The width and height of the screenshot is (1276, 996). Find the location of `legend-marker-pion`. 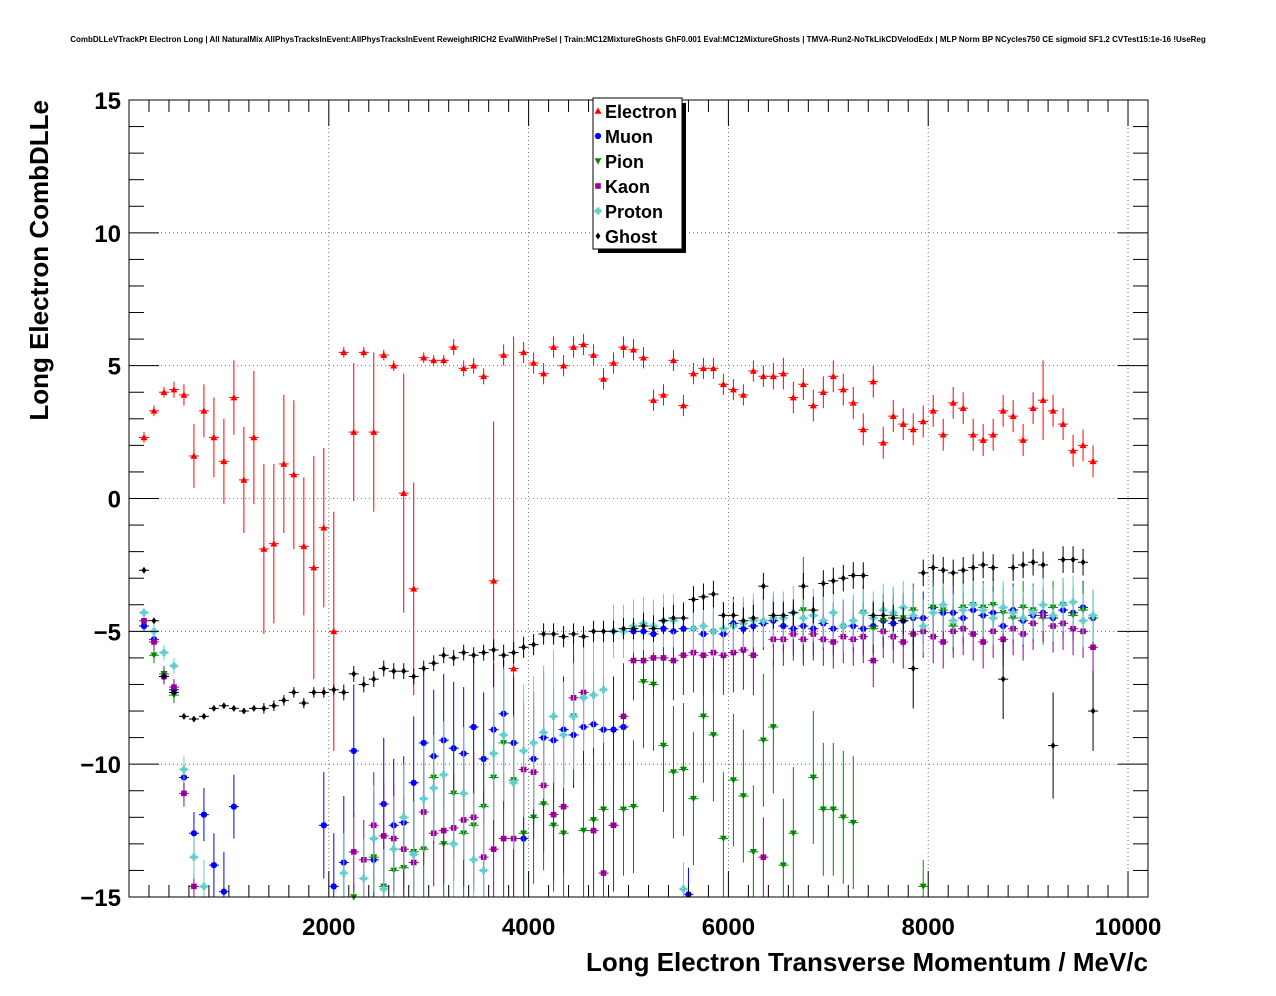

legend-marker-pion is located at coordinates (598, 161).